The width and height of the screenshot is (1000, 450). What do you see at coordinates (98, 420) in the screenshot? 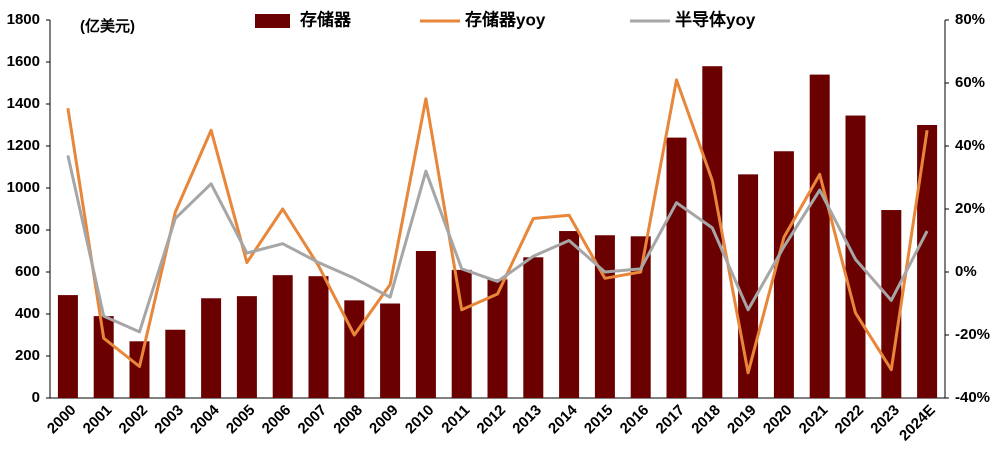
I see `x-tick-label: 2001` at bounding box center [98, 420].